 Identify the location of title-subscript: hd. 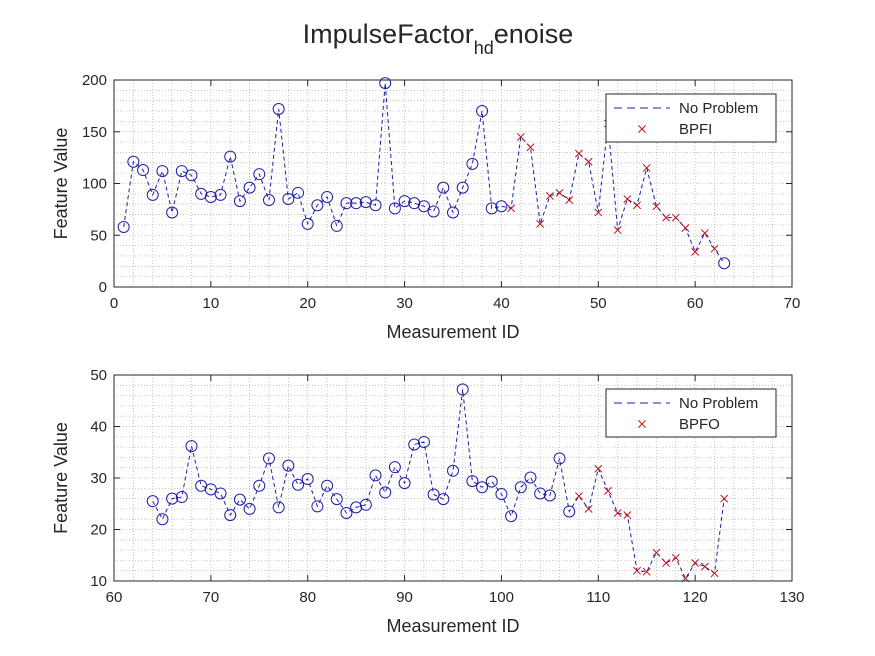
(484, 48).